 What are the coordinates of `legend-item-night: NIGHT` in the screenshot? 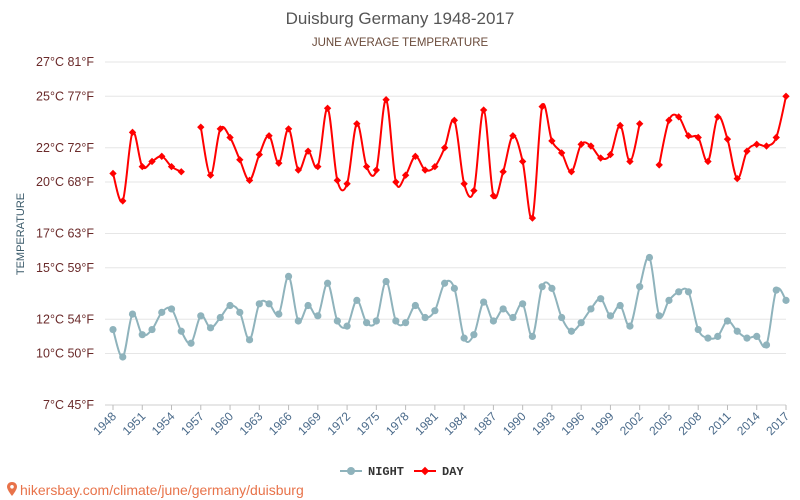 It's located at (372, 472).